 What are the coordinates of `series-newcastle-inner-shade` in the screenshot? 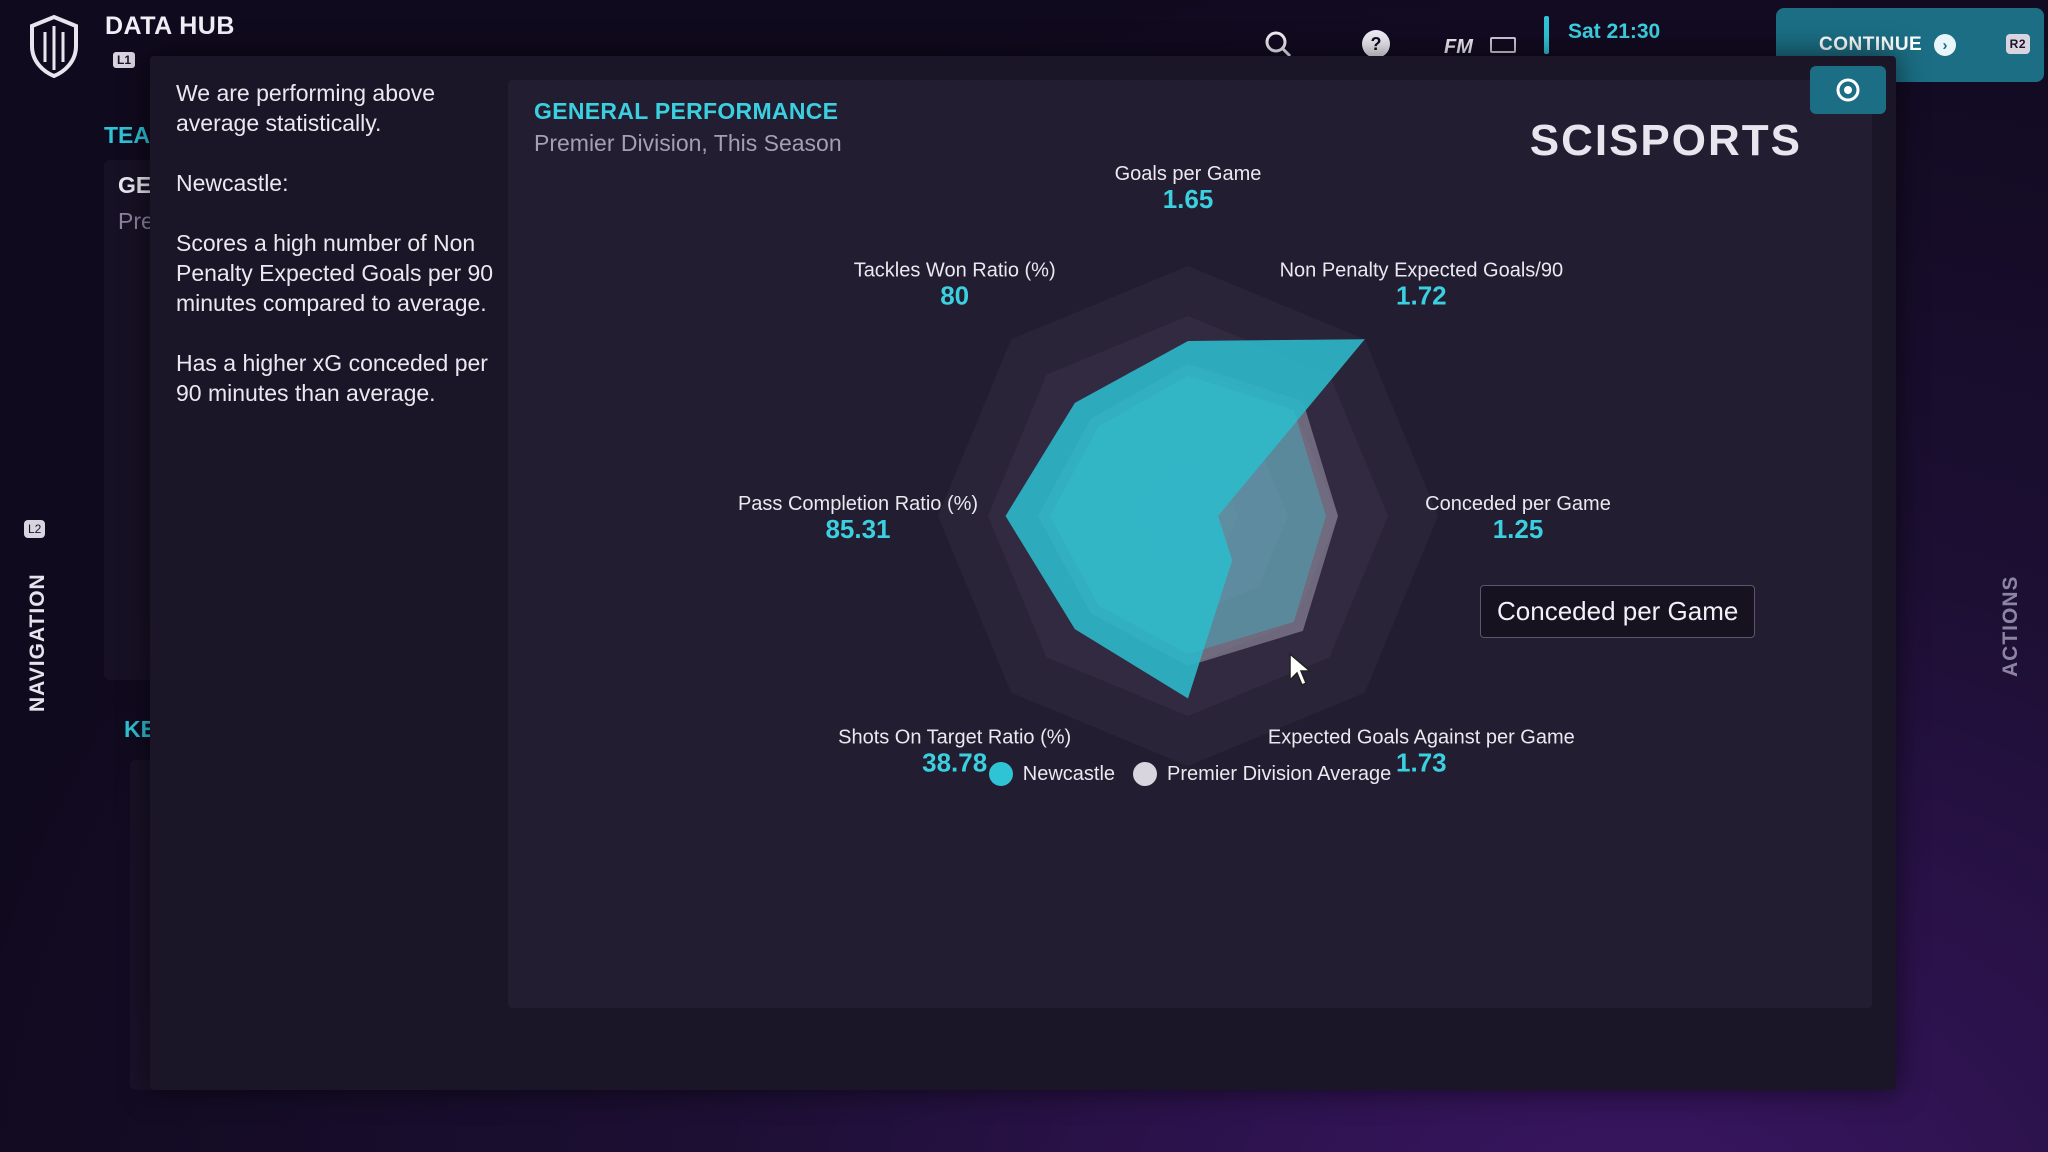 It's located at (1188, 514).